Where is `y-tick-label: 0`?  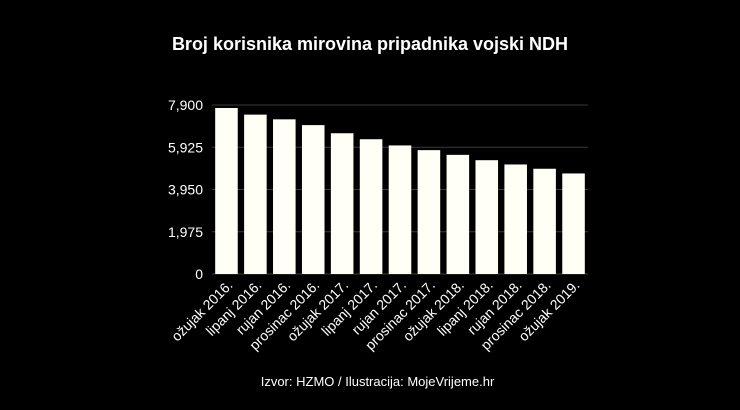 y-tick-label: 0 is located at coordinates (199, 274).